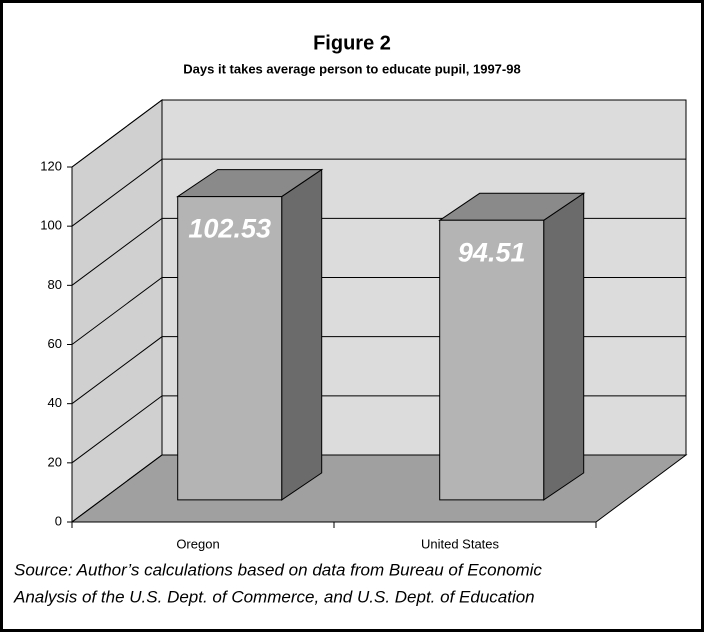 This screenshot has height=632, width=704. What do you see at coordinates (197, 543) in the screenshot?
I see `x-tick-label: Oregon` at bounding box center [197, 543].